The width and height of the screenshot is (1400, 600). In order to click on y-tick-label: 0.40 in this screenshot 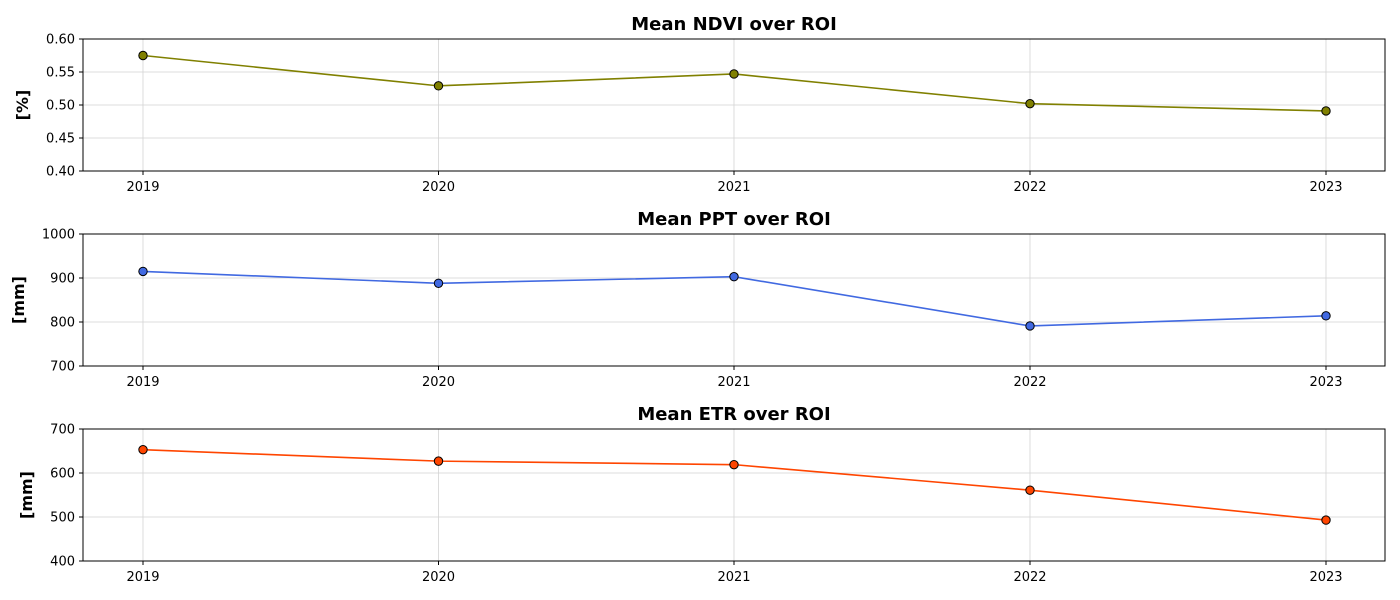, I will do `click(60, 172)`.